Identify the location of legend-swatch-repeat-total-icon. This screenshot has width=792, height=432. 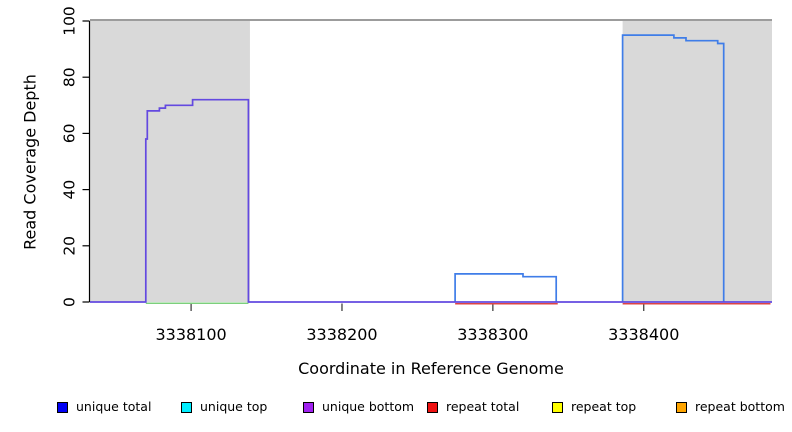
(432, 407).